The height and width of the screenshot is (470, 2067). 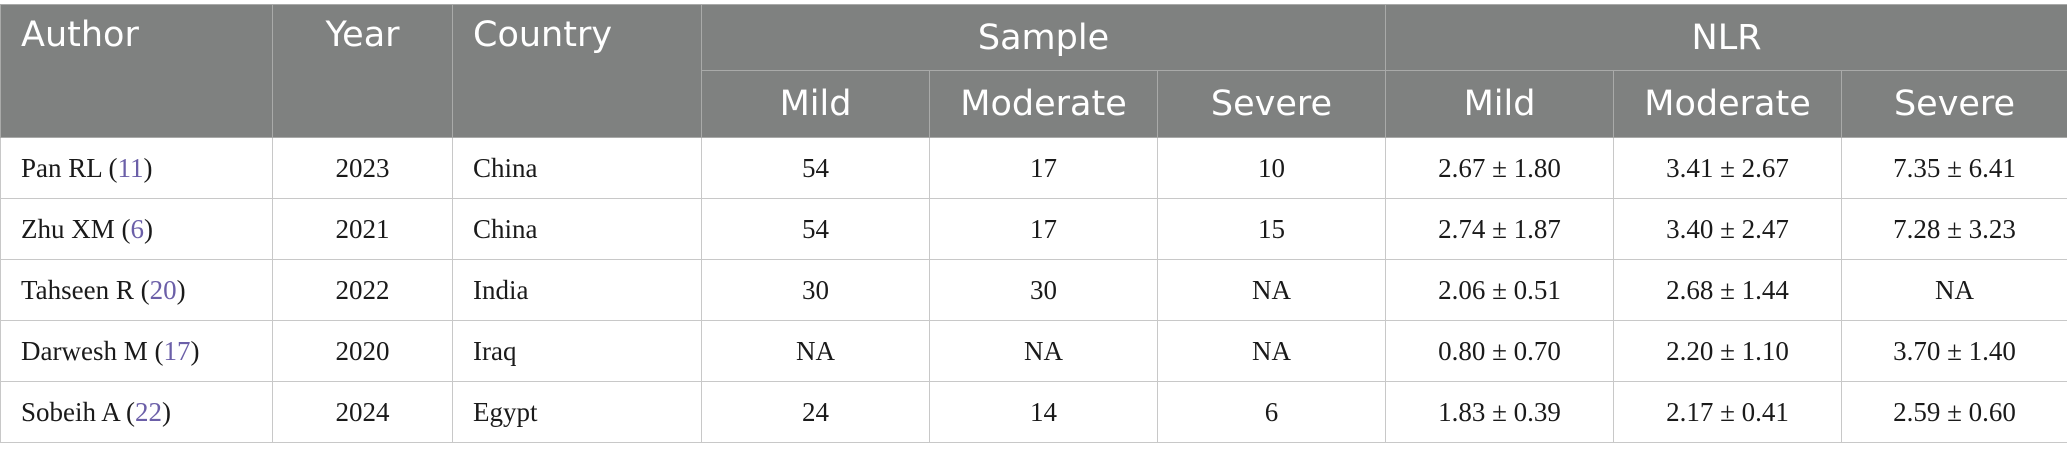 What do you see at coordinates (176, 351) in the screenshot?
I see `reference-link: 17` at bounding box center [176, 351].